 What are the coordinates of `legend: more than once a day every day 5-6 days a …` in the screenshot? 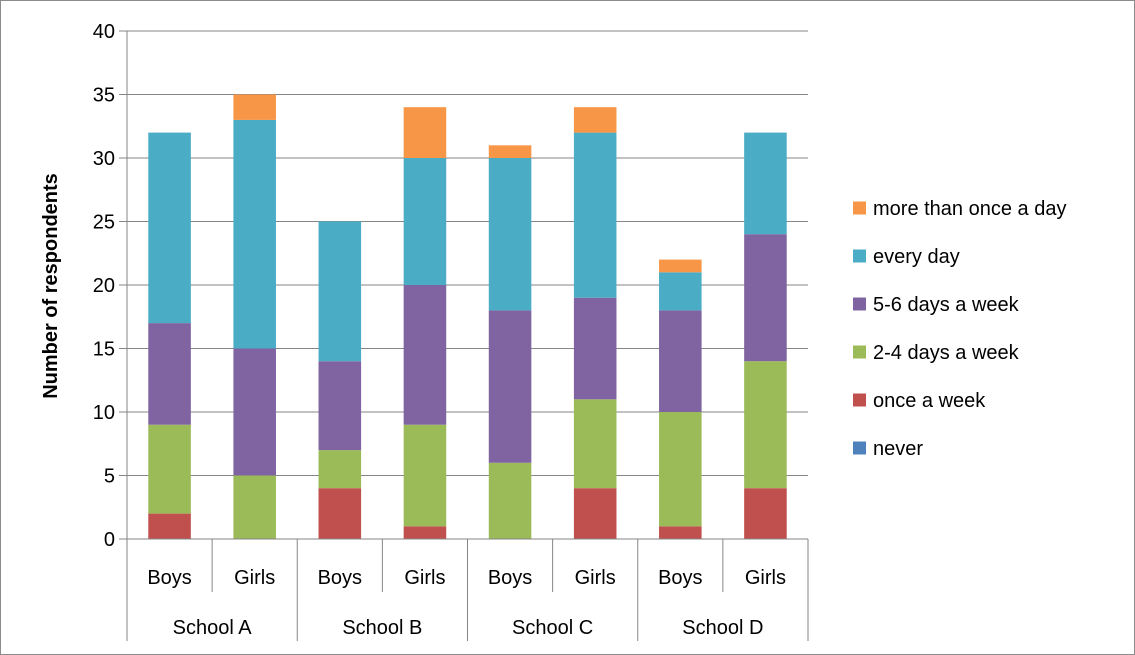 It's located at (959, 329).